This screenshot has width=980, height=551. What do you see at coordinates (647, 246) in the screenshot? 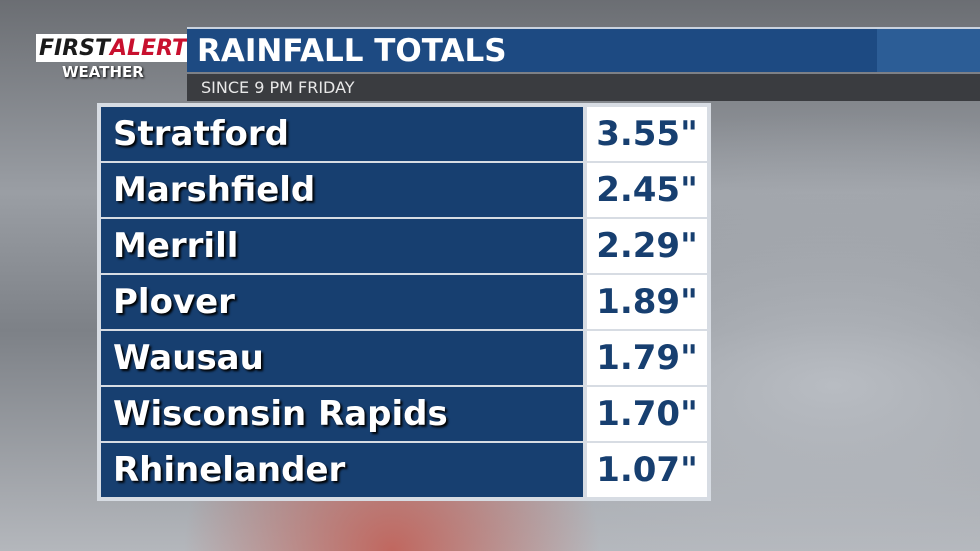
I see `rainfall: 2.29"` at bounding box center [647, 246].